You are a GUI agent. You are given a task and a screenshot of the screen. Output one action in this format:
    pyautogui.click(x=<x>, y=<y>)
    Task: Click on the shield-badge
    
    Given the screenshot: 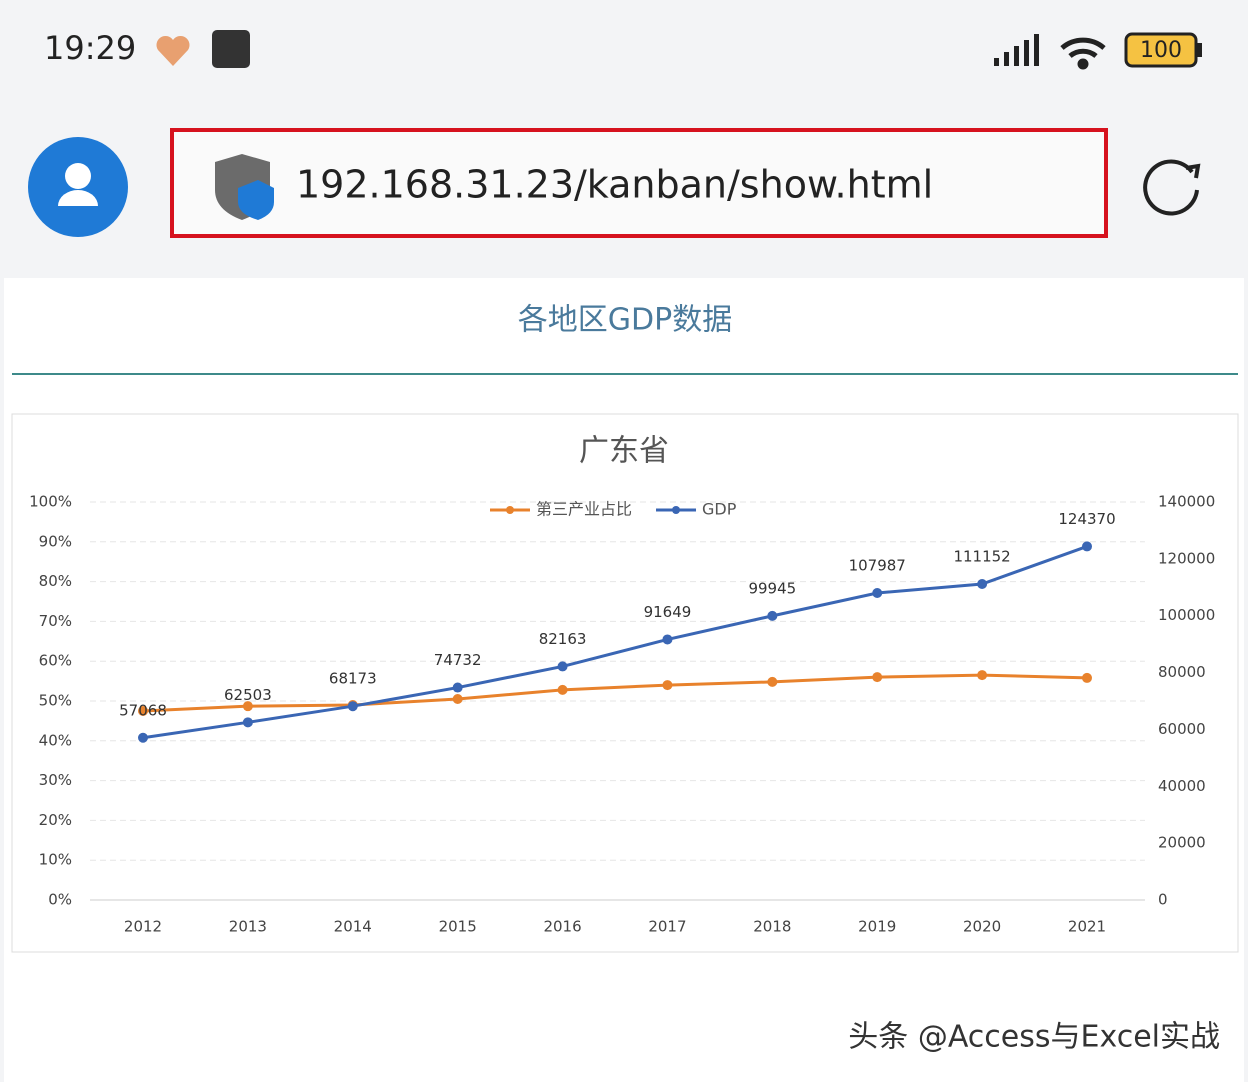 What is the action you would take?
    pyautogui.click(x=256, y=200)
    